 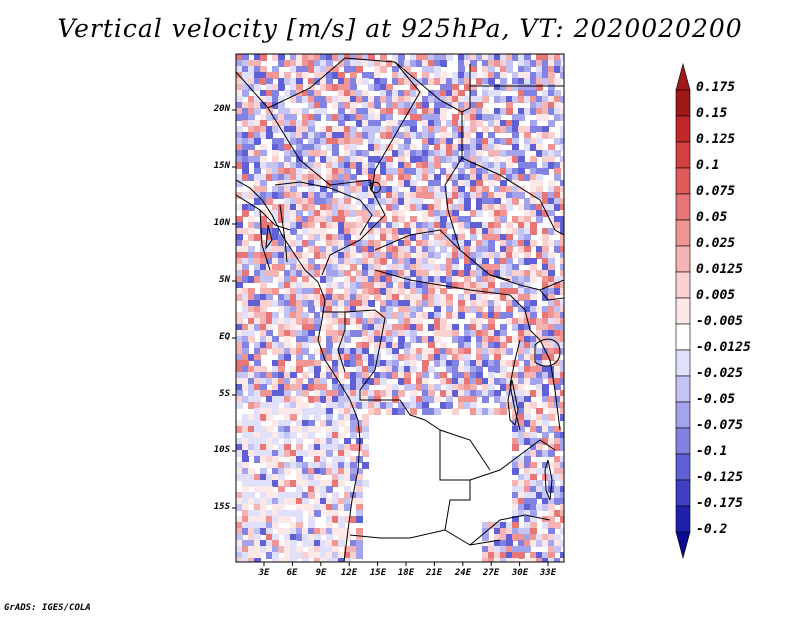 What do you see at coordinates (283, 233) in the screenshot?
I see `border-benin` at bounding box center [283, 233].